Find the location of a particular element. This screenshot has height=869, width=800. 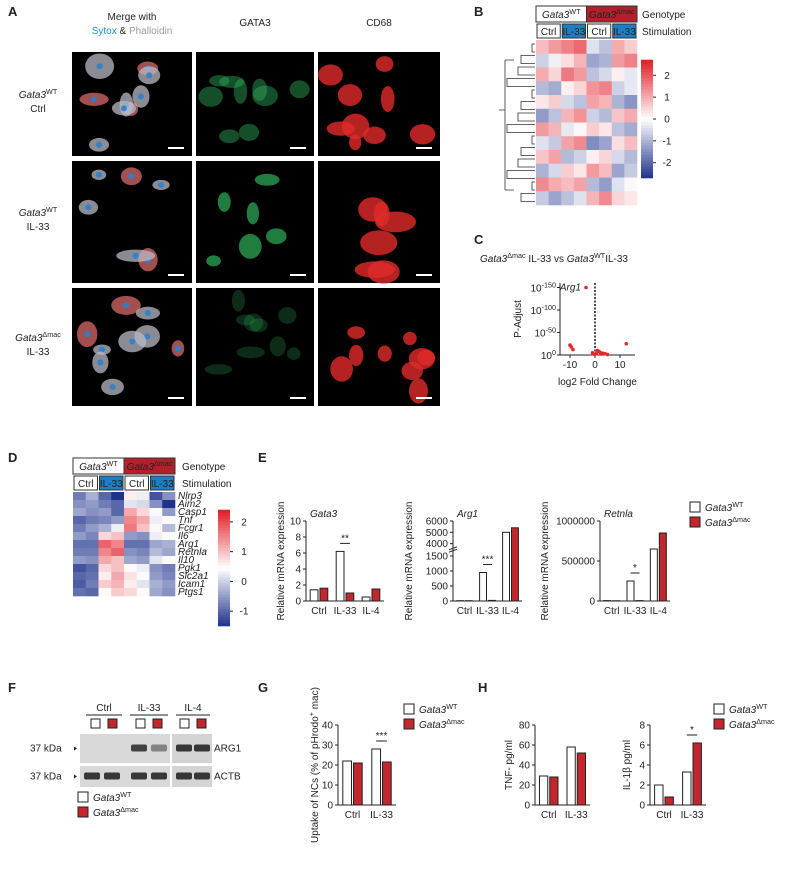

gene-label: Fcgr1 is located at coordinates (191, 528).